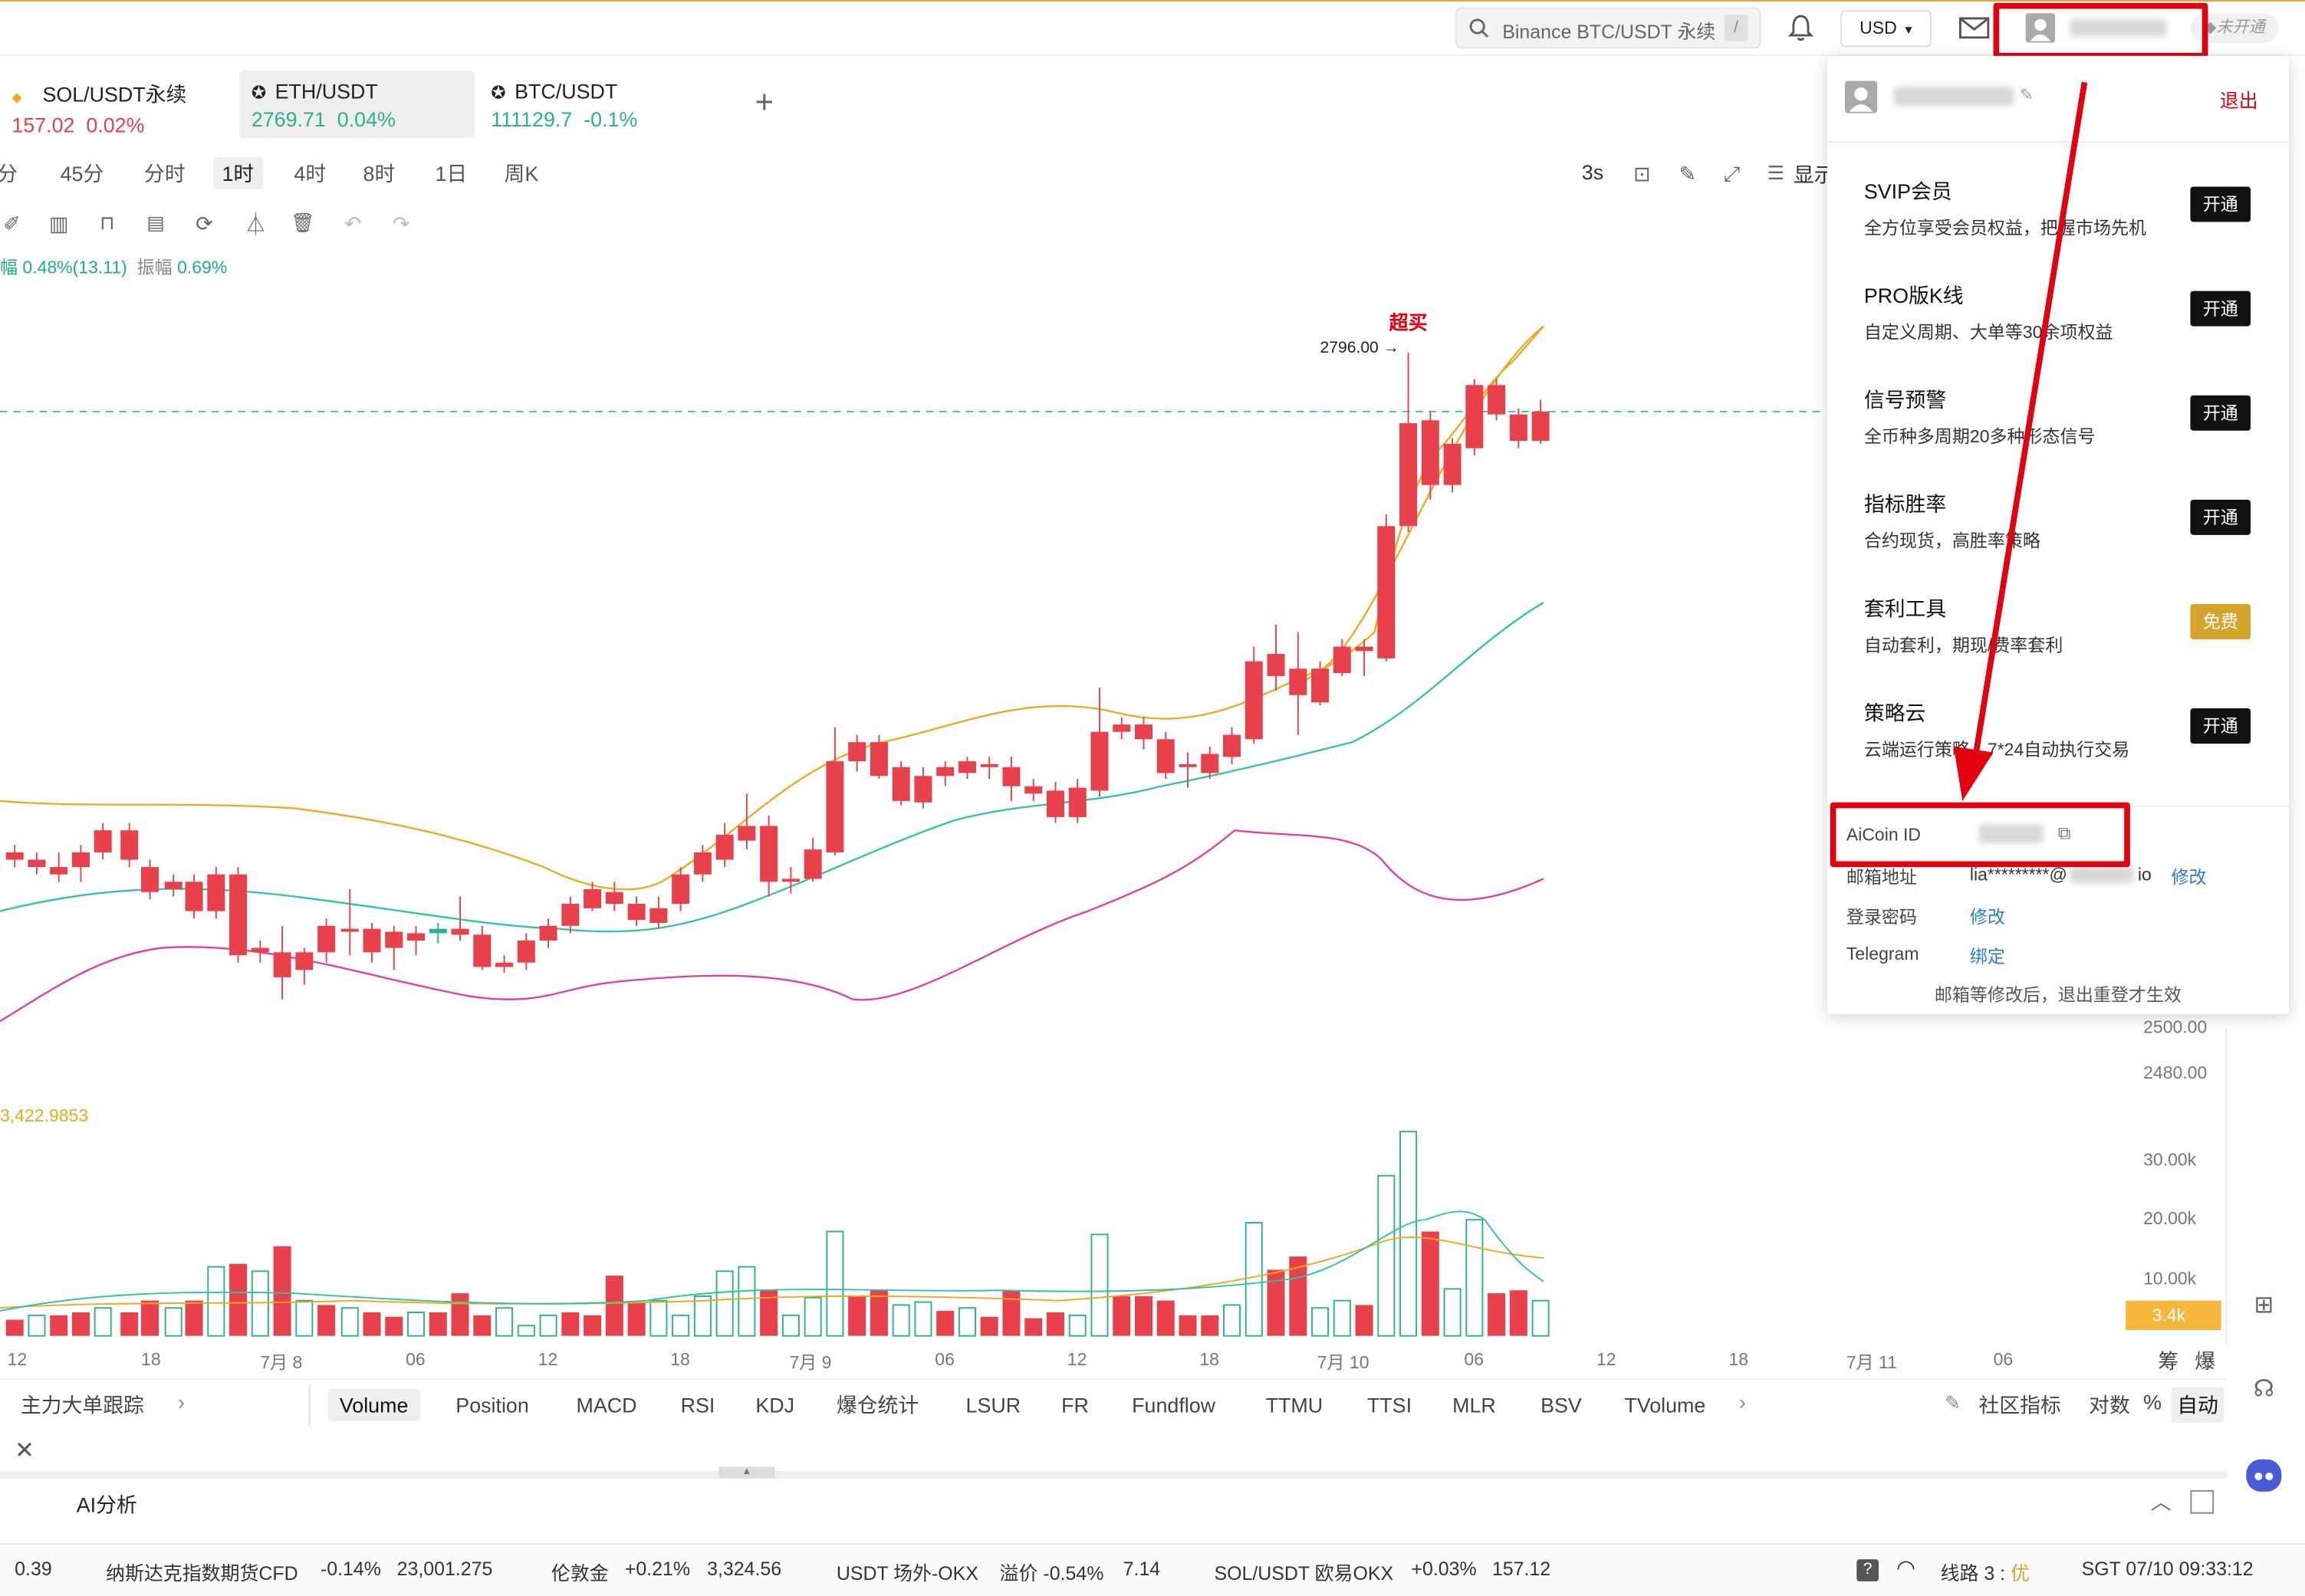 The image size is (2305, 1596). Describe the element at coordinates (2206, 1360) in the screenshot. I see `liquidation-label: 爆` at that location.